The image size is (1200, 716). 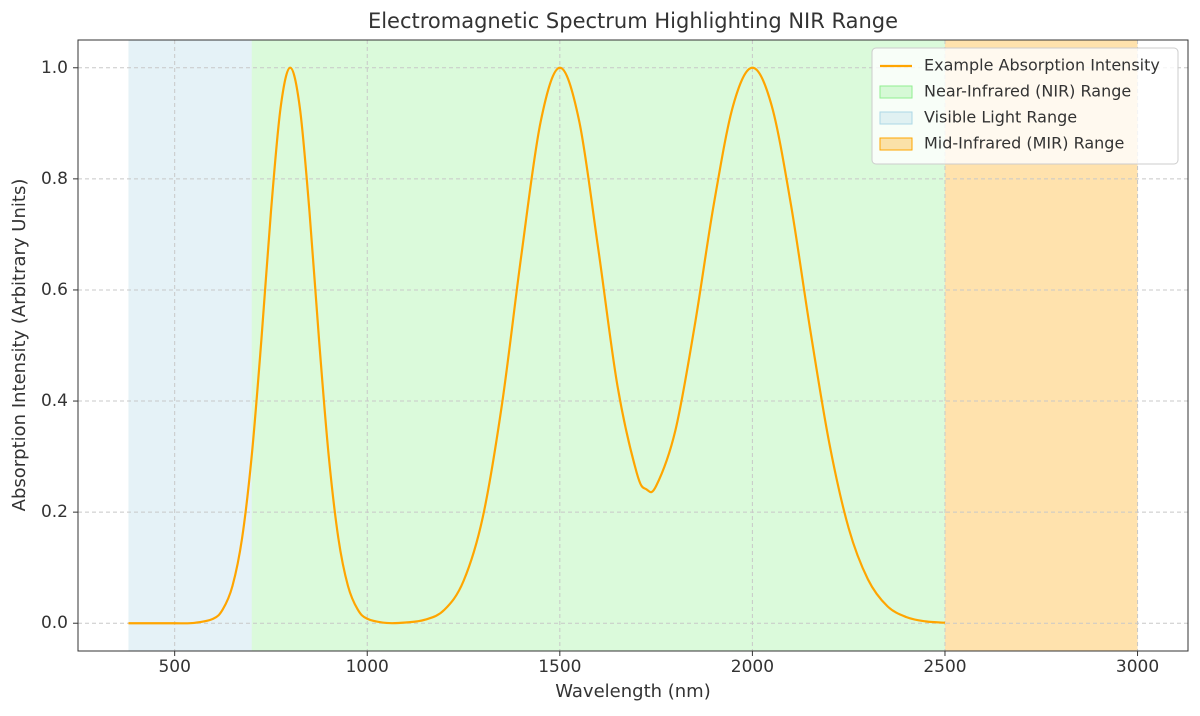 What do you see at coordinates (1027, 91) in the screenshot?
I see `legend-label: Near-Infrared (NIR) Range` at bounding box center [1027, 91].